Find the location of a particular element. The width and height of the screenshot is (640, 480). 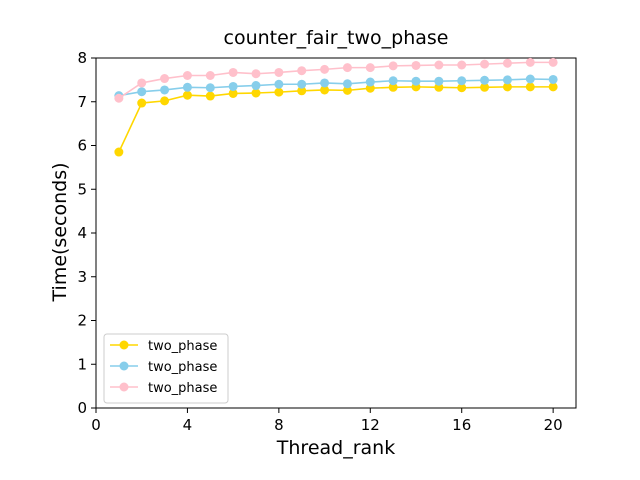

y-tick-label: 0 is located at coordinates (82, 408).